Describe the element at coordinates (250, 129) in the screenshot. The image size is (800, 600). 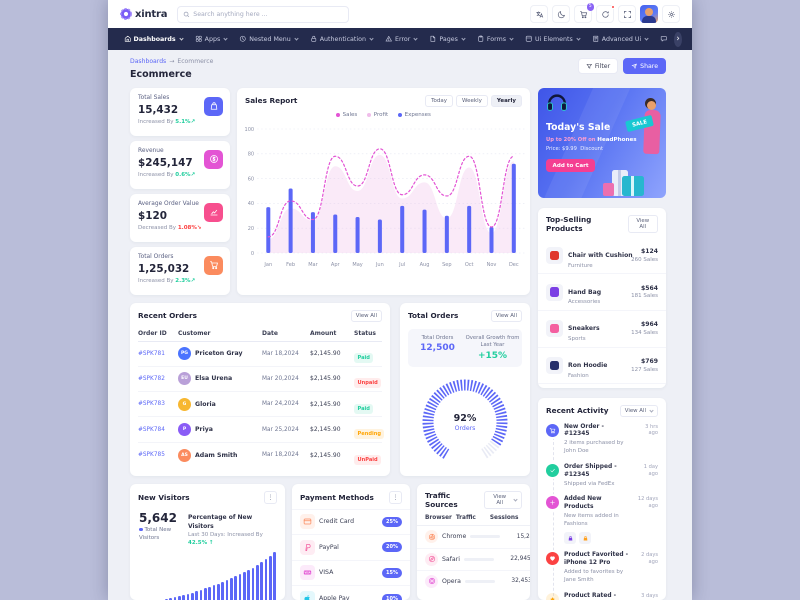
I see `svg-text: 100` at that location.